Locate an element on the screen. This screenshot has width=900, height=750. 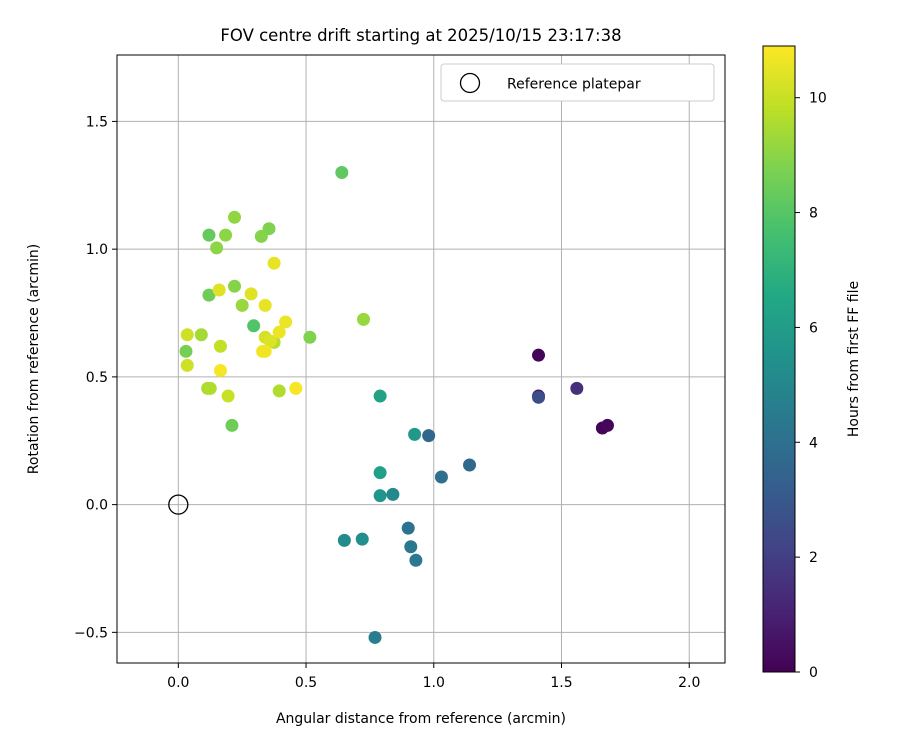
reference-platepar-marker is located at coordinates (178, 504).